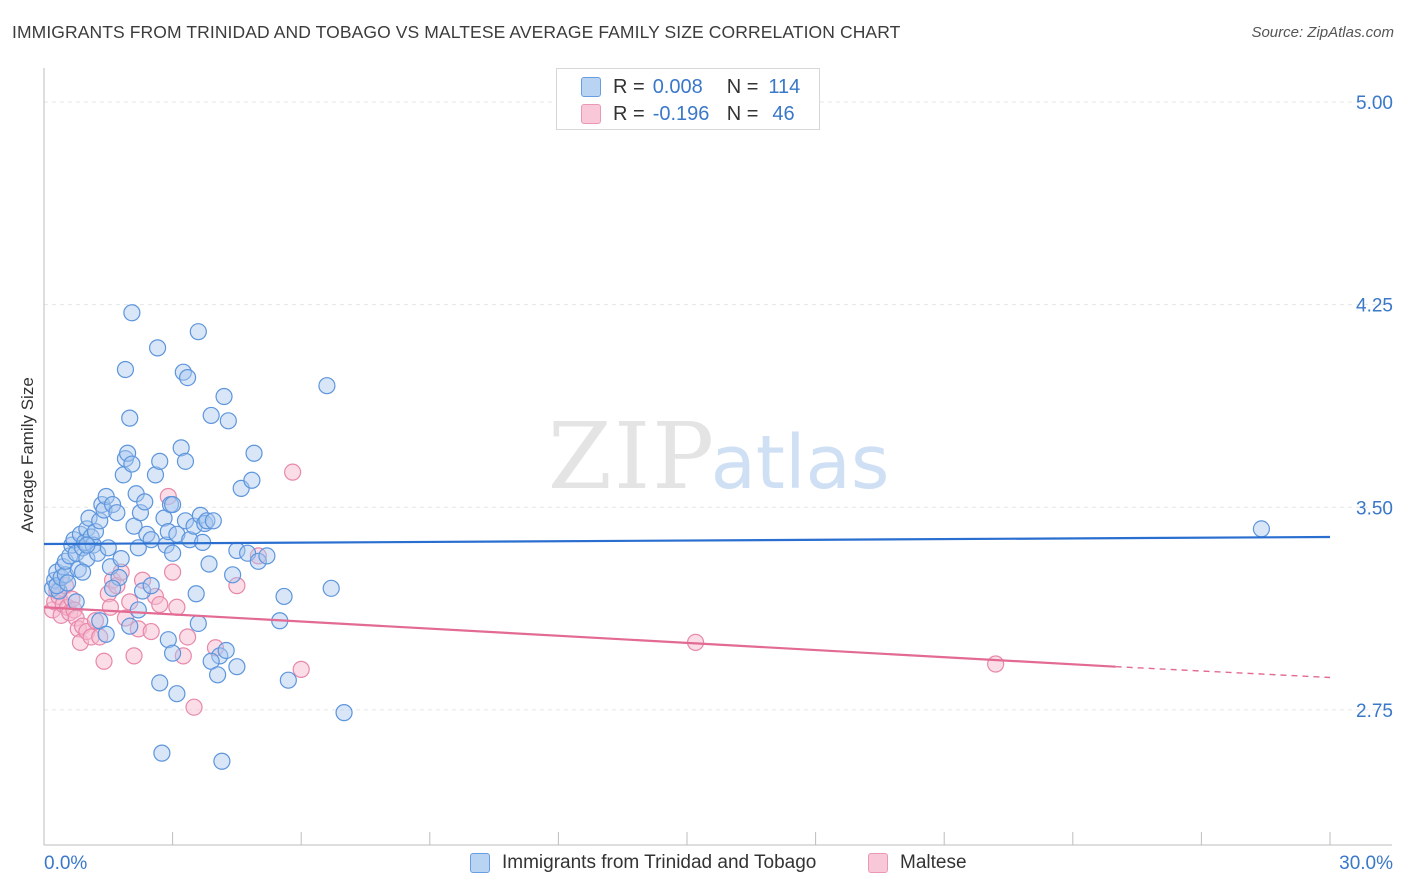 The width and height of the screenshot is (1406, 892). Describe the element at coordinates (27, 455) in the screenshot. I see `y-axis-label: Average Family Size` at that location.